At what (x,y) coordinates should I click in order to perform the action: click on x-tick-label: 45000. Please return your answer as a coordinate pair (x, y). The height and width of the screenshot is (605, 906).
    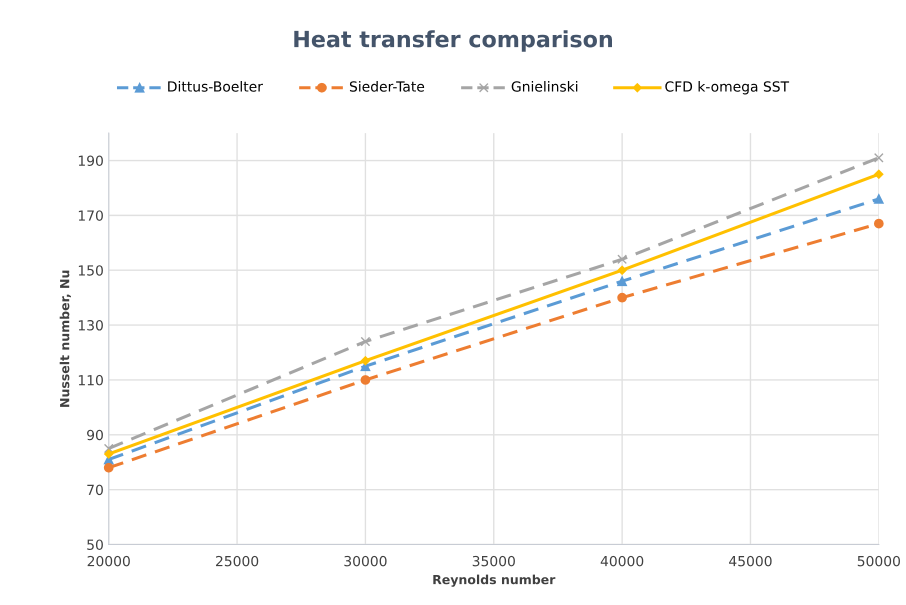
    Looking at the image, I should click on (750, 561).